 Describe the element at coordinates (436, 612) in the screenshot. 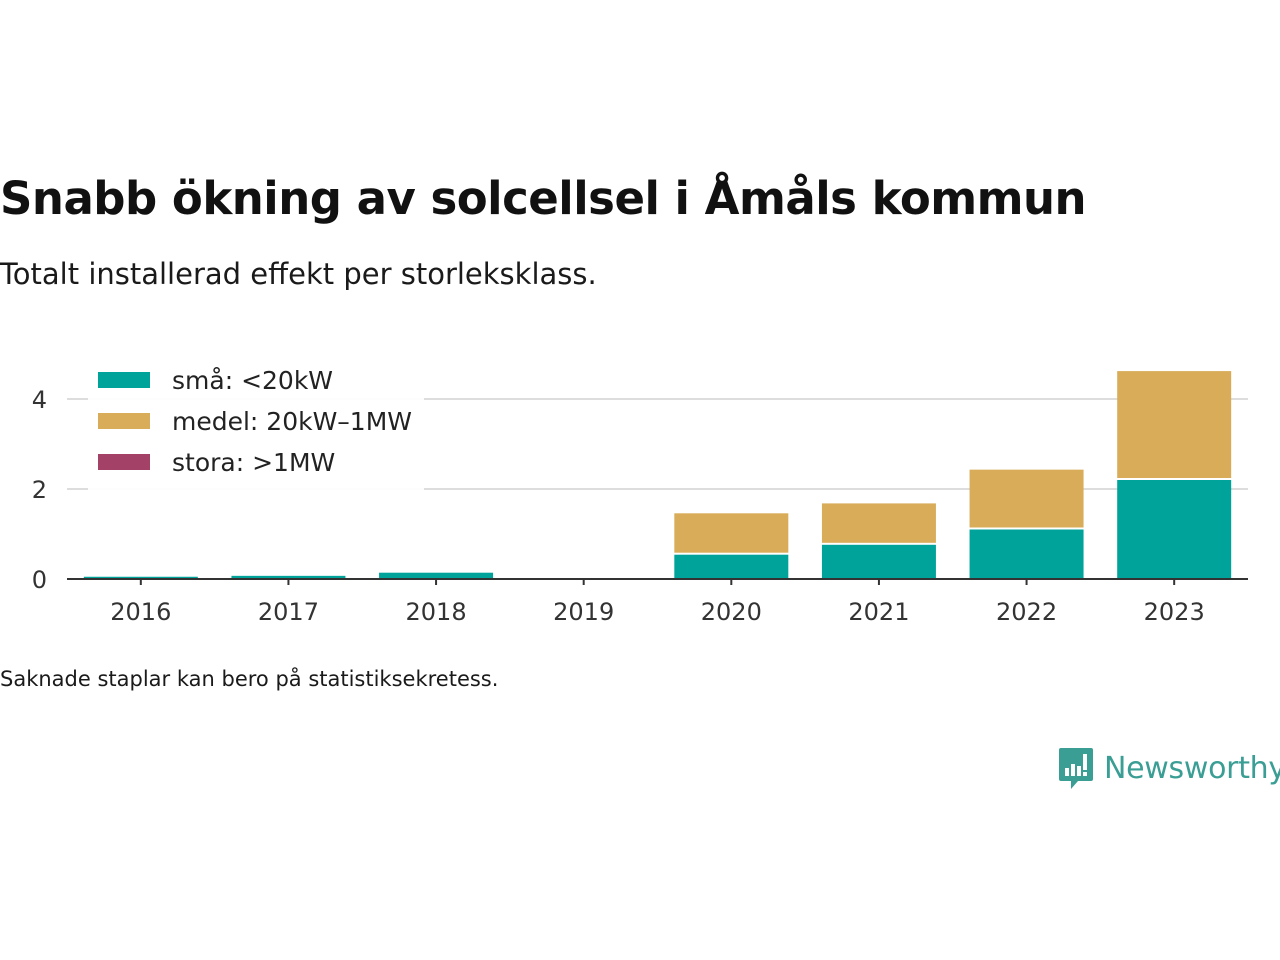

I see `x-tick-label-2018: 2018` at that location.